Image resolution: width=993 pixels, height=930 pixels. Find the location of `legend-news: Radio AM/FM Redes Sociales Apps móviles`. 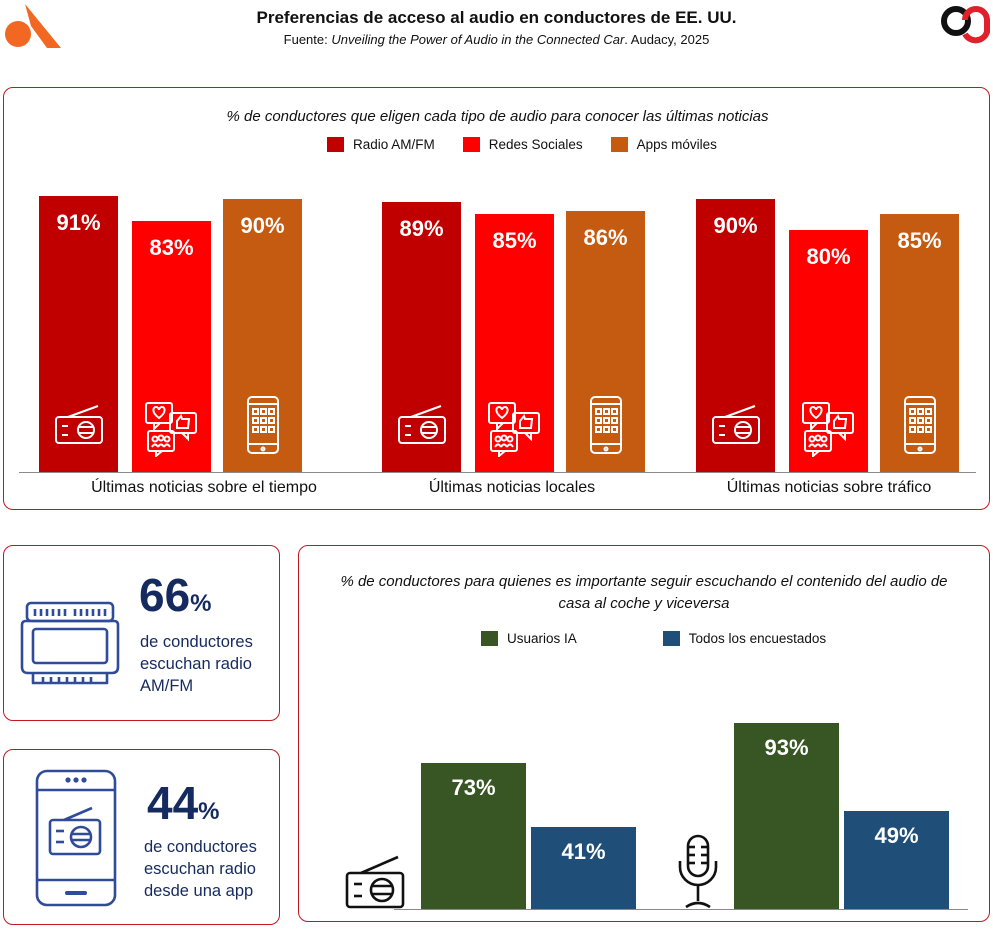

legend-news: Radio AM/FM Redes Sociales Apps móviles is located at coordinates (522, 144).